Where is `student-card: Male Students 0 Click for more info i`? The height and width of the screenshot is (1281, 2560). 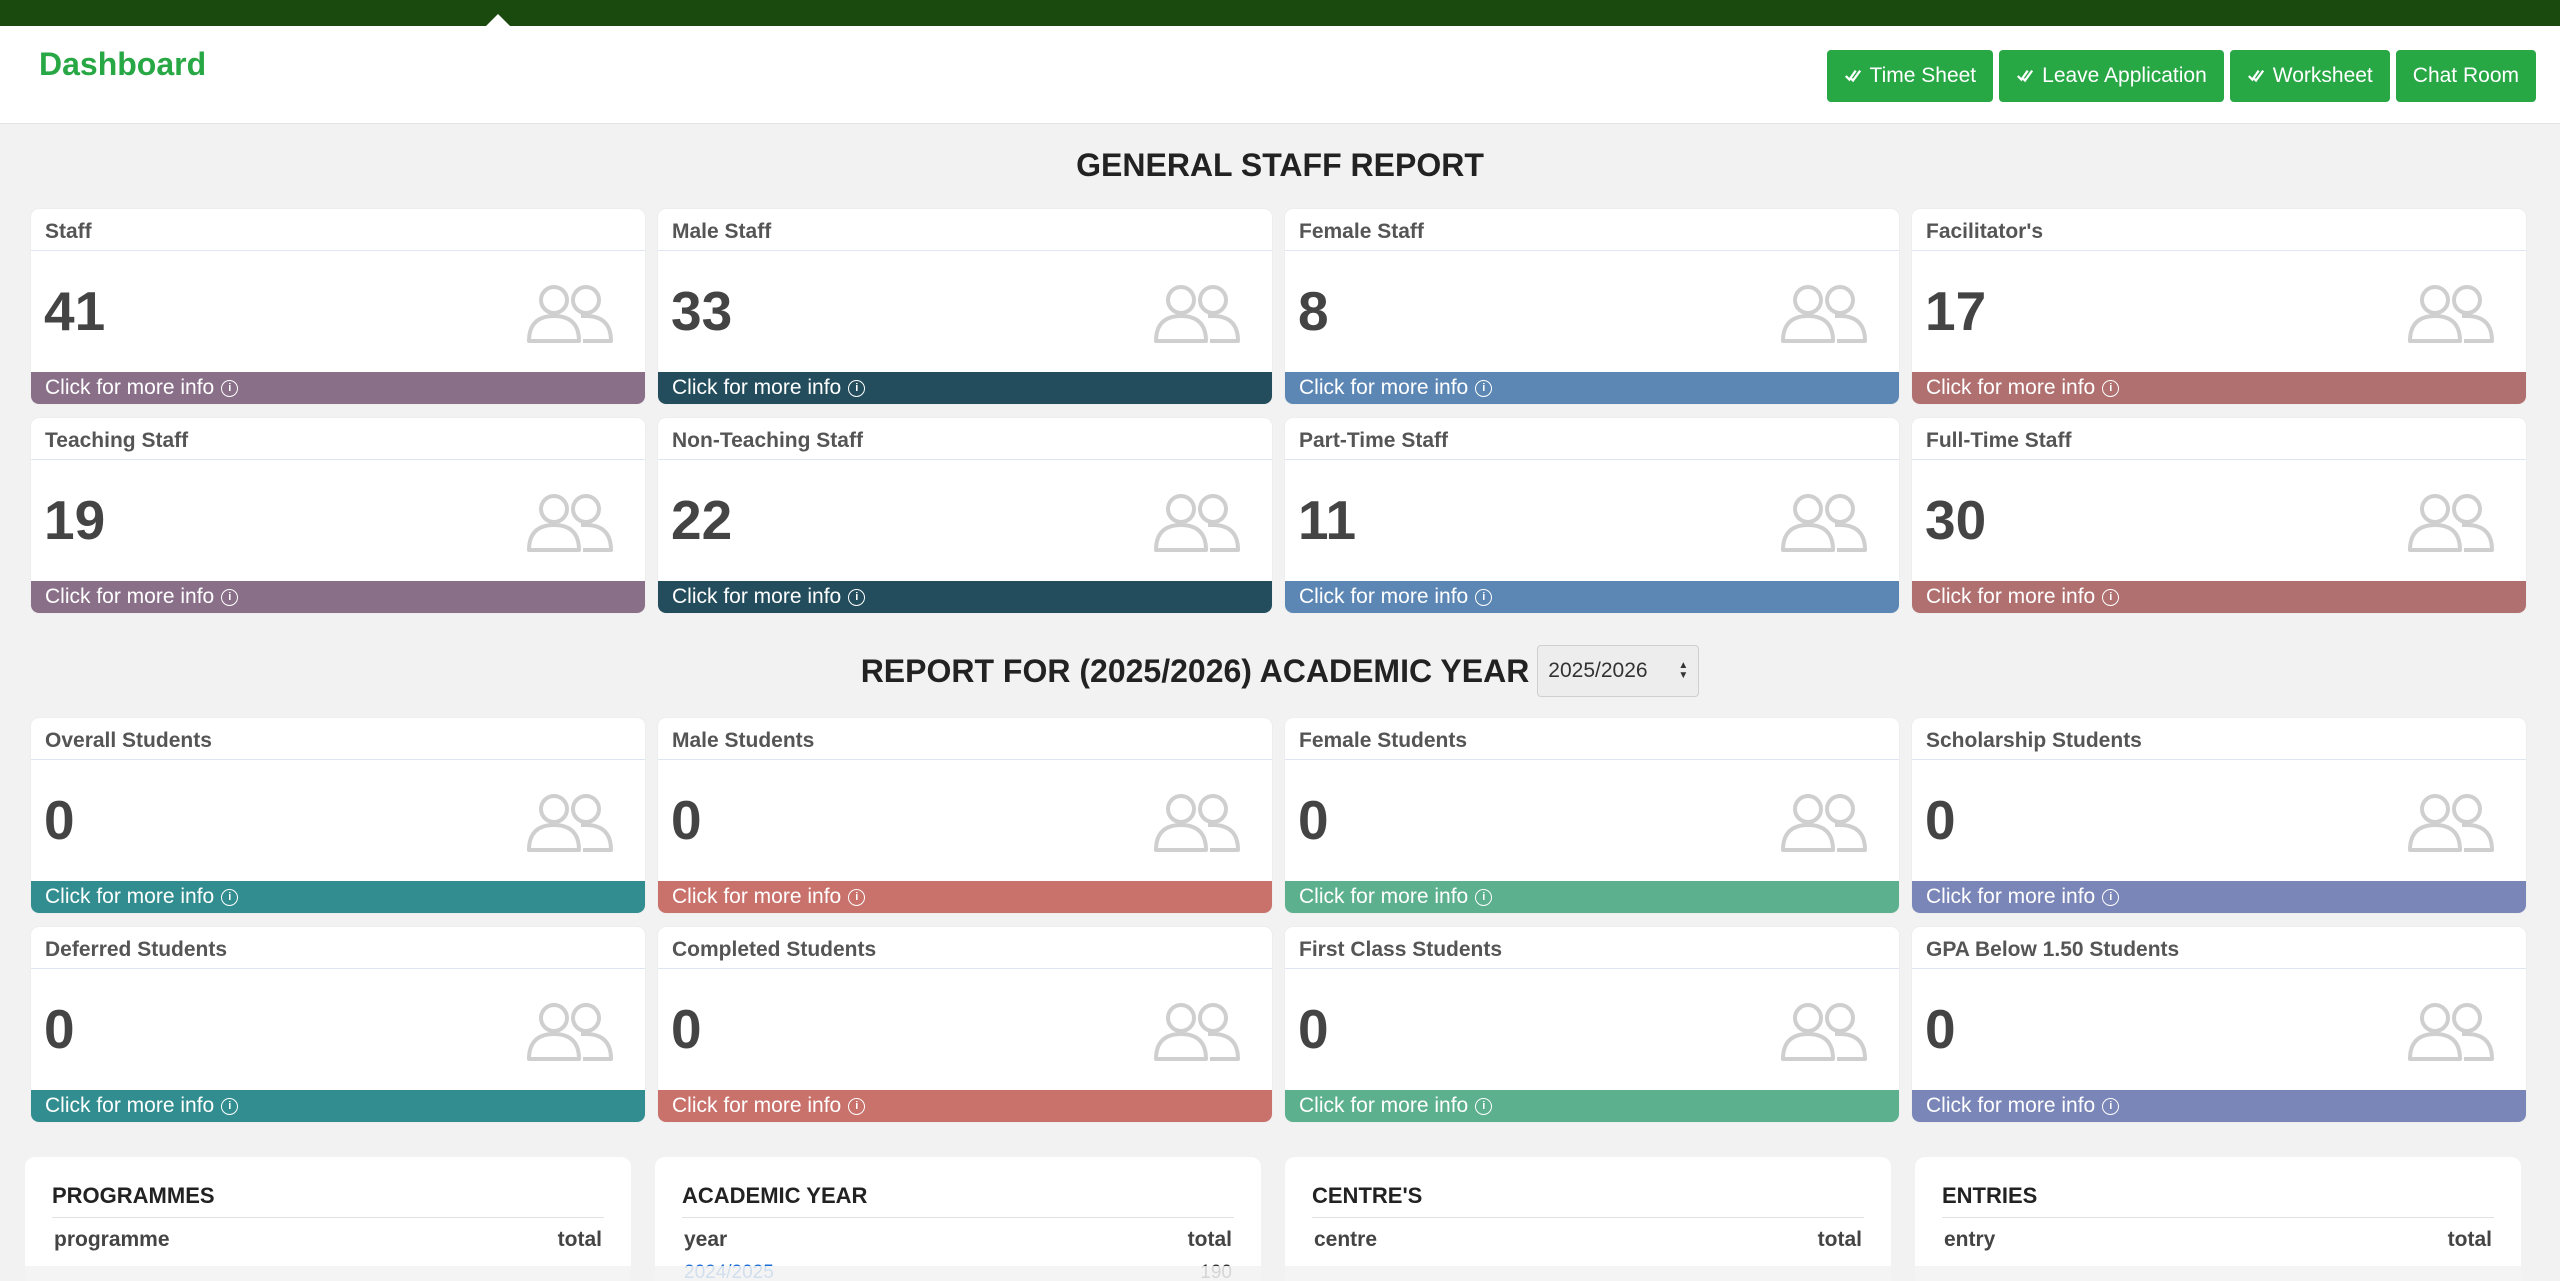 student-card: Male Students 0 Click for more info i is located at coordinates (965, 815).